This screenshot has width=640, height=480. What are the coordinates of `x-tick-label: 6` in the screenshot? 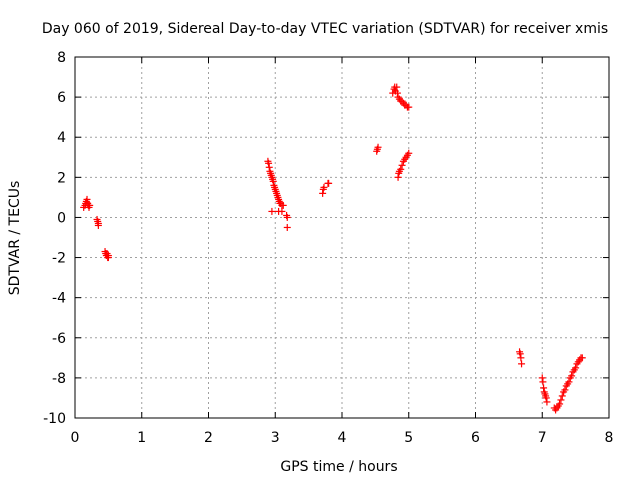 It's located at (475, 438).